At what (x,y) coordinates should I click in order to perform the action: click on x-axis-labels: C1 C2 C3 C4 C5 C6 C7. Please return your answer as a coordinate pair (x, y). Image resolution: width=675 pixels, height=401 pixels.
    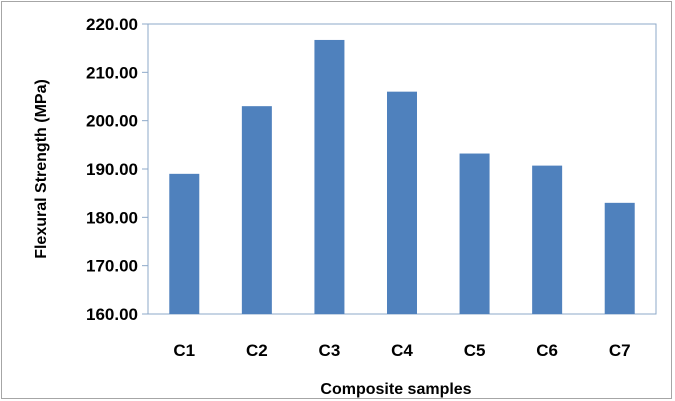
    Looking at the image, I should click on (401, 350).